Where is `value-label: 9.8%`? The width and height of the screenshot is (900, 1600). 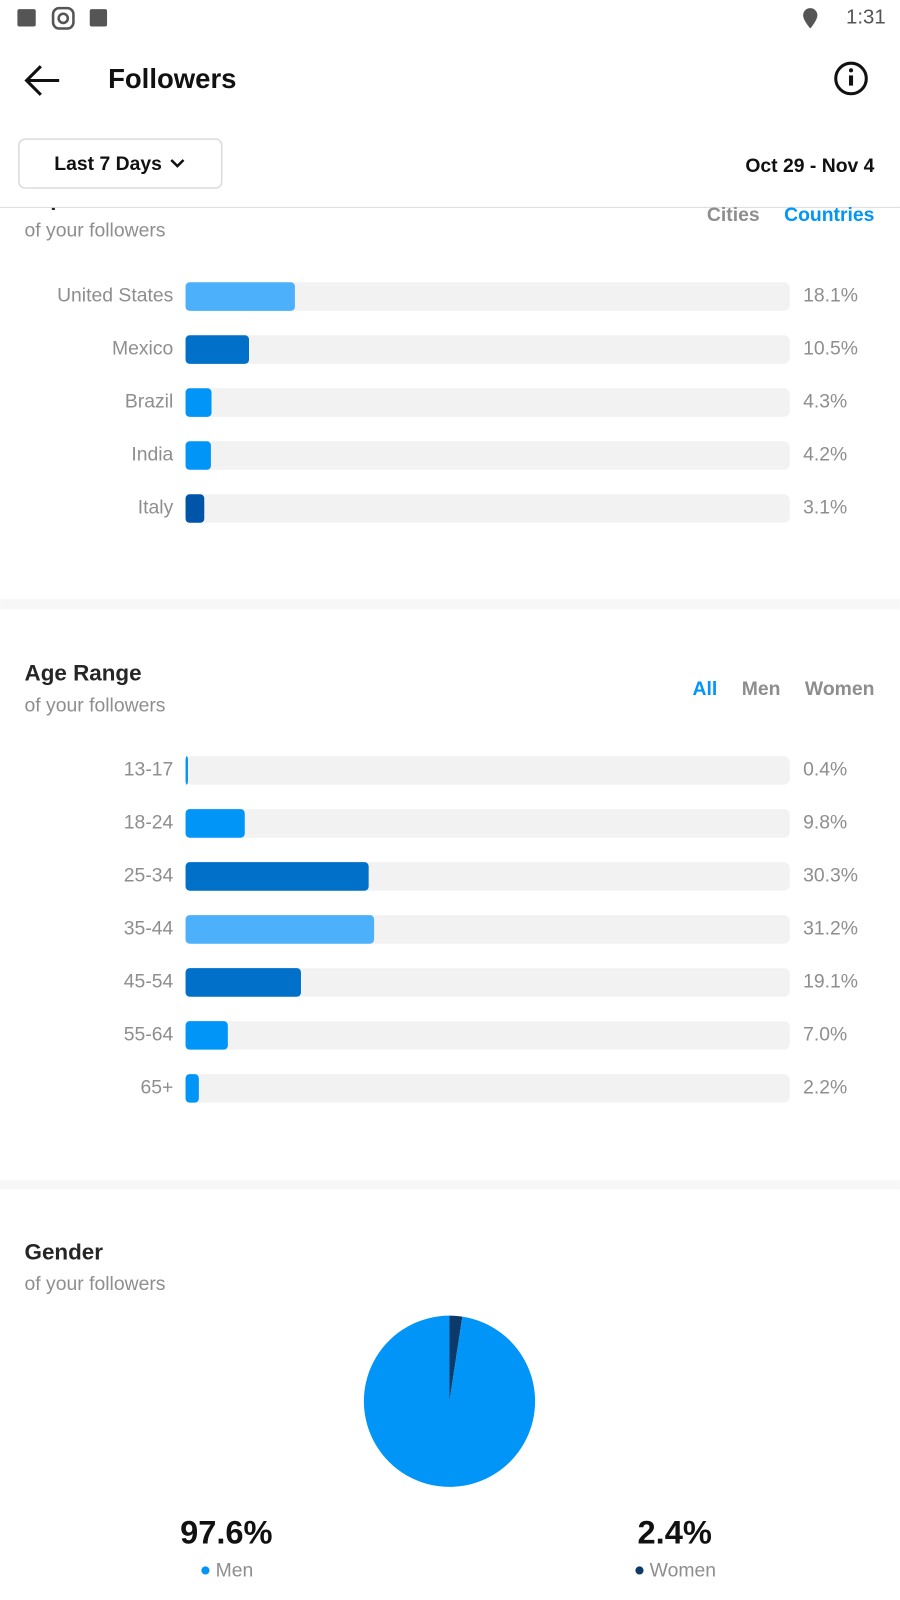 value-label: 9.8% is located at coordinates (825, 823).